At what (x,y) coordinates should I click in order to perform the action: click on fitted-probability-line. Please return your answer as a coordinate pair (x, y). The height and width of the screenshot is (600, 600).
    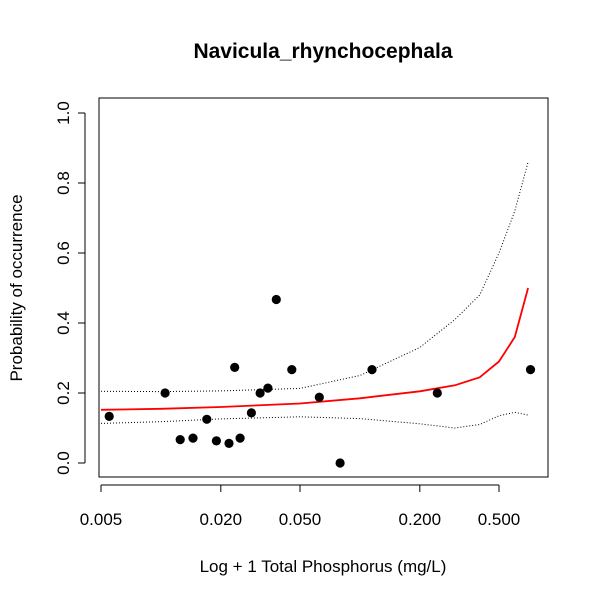
    Looking at the image, I should click on (314, 349).